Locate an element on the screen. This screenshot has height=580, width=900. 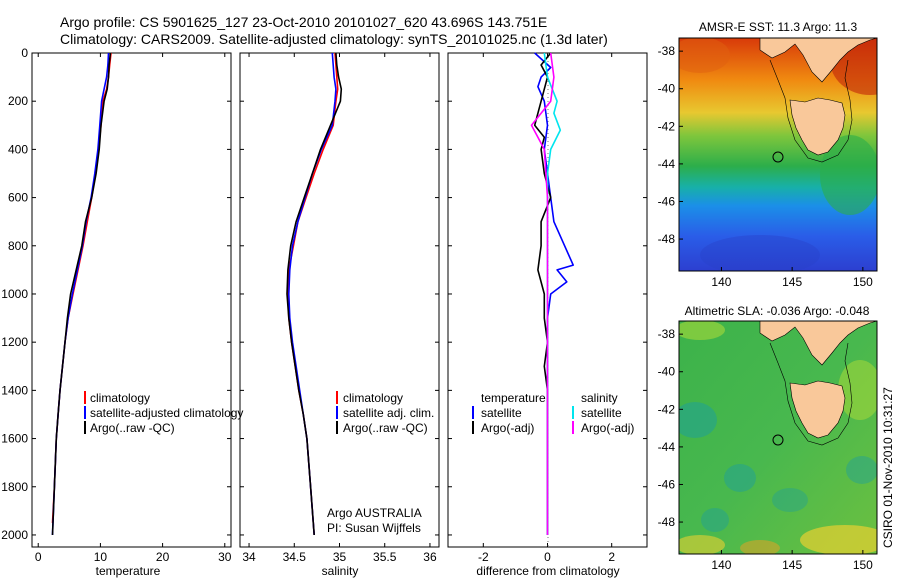
legend-swatch-sal-argo is located at coordinates (573, 427).